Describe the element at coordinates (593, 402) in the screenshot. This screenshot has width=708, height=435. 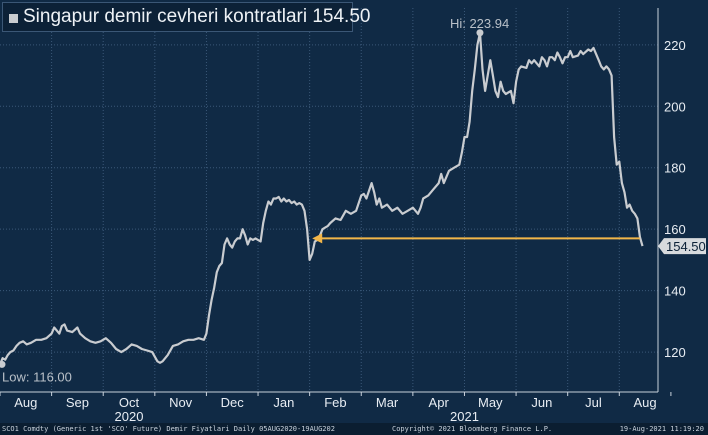
I see `x-tick-label: Jul` at that location.